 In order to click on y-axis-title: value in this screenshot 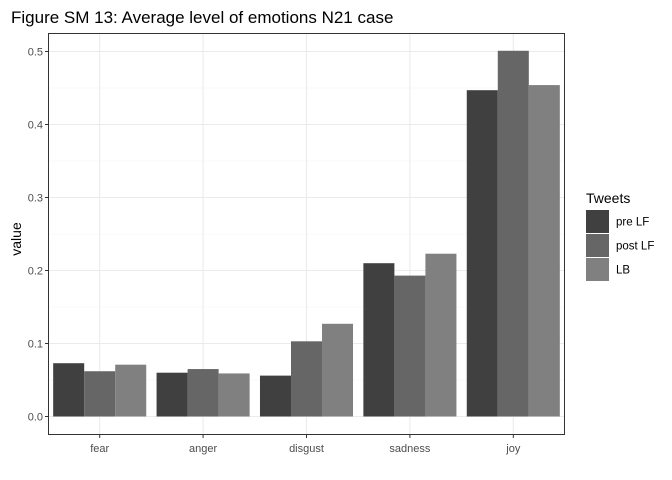, I will do `click(16, 239)`.